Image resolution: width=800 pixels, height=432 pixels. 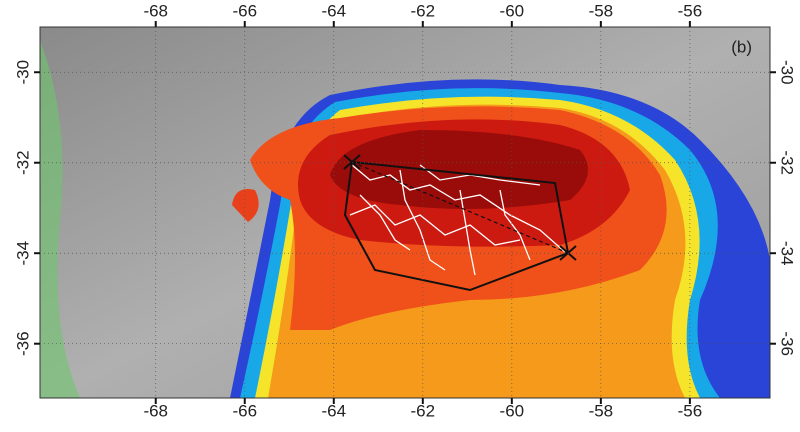 I want to click on flash-extent-polygon, so click(x=456, y=226).